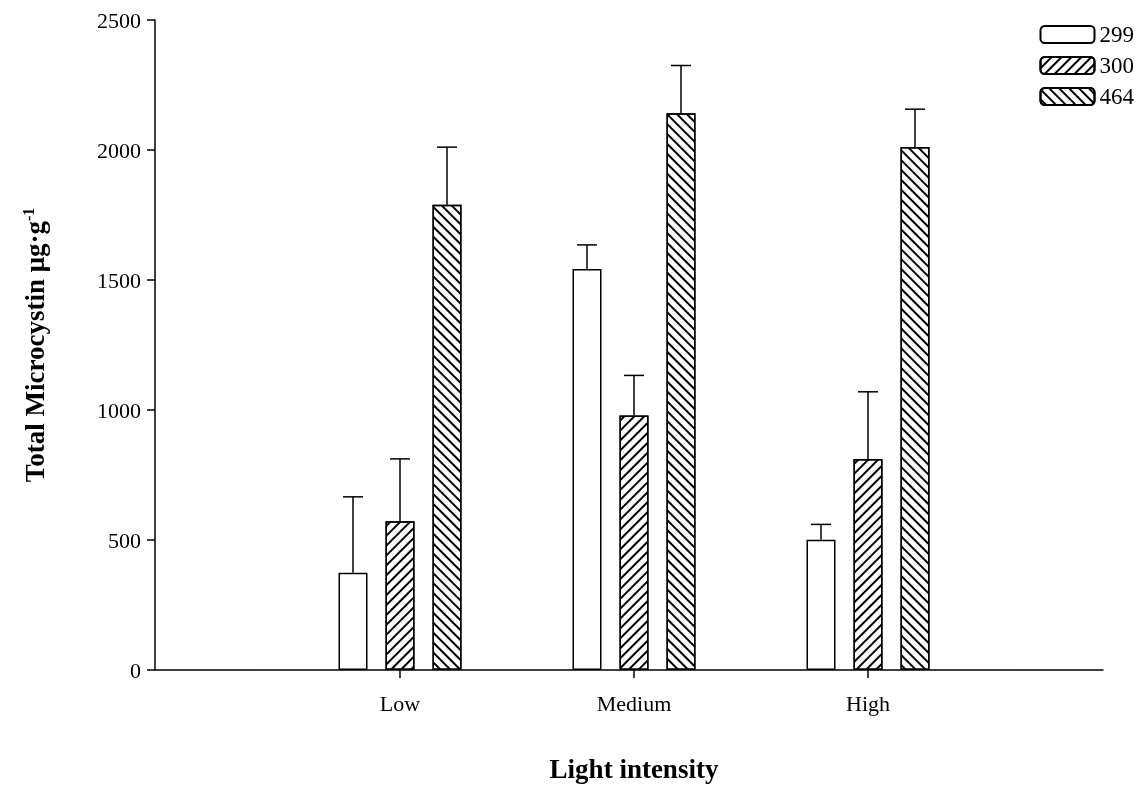 The width and height of the screenshot is (1145, 798). Describe the element at coordinates (868, 703) in the screenshot. I see `x-tick-label: High` at that location.